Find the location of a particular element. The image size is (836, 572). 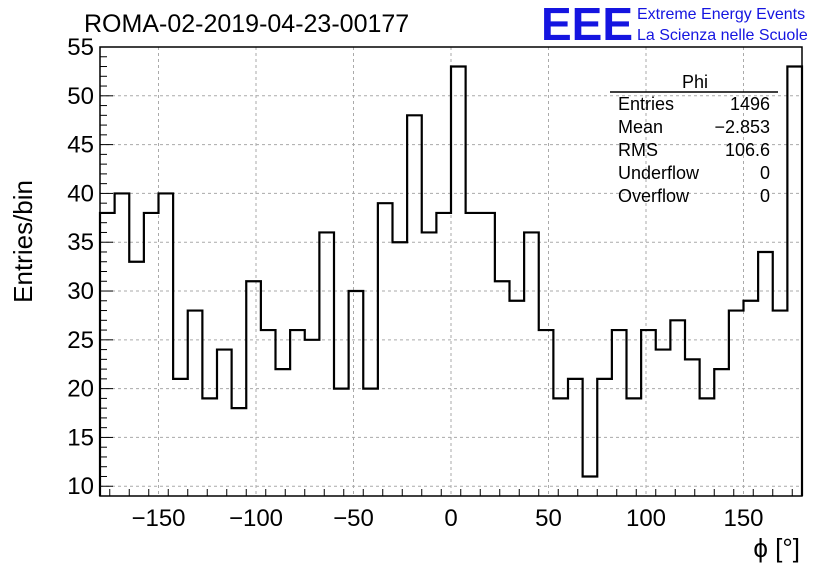

stats-value: 106.6 is located at coordinates (747, 150).